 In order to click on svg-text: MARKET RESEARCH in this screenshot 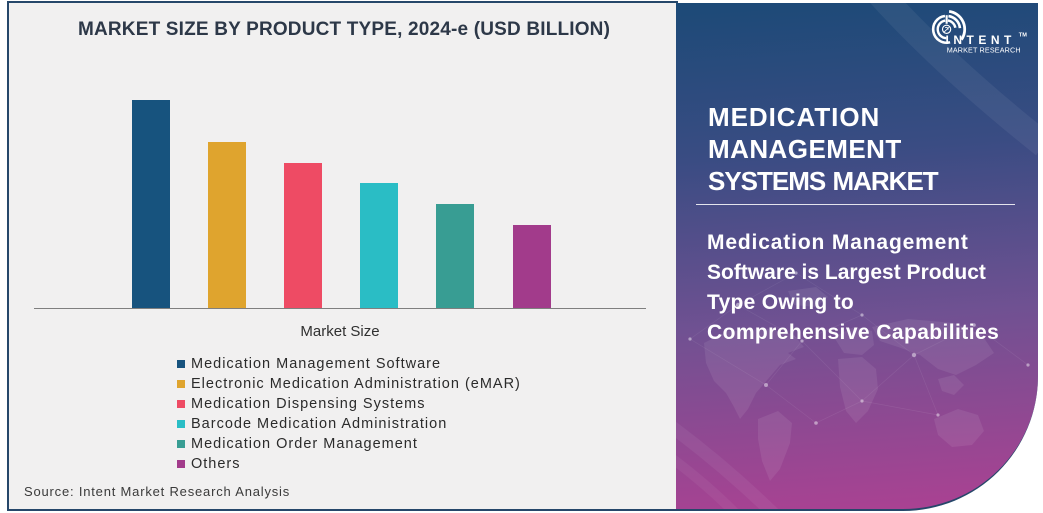, I will do `click(984, 49)`.